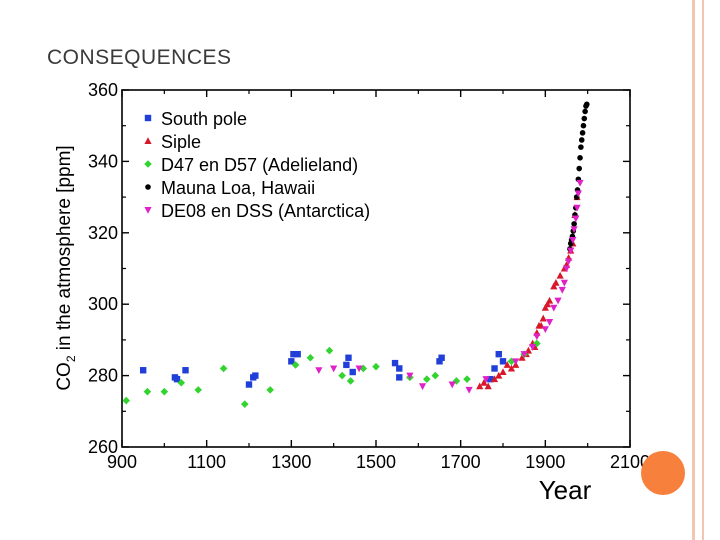 The height and width of the screenshot is (540, 720). I want to click on x-axis-label: Year, so click(565, 490).